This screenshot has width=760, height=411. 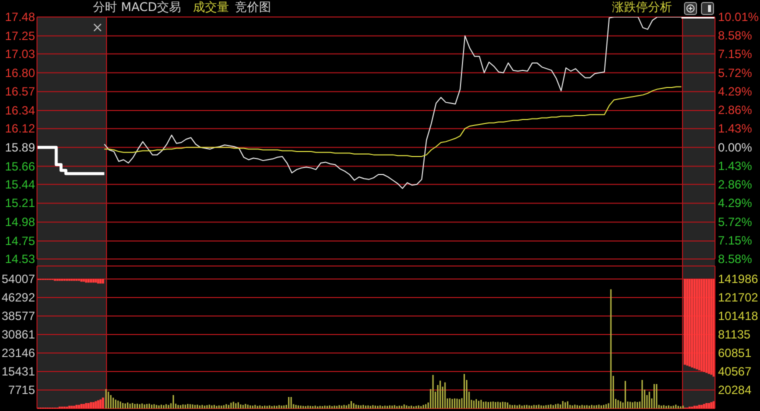 What do you see at coordinates (735, 389) in the screenshot?
I see `y2-tick-label: 20284` at bounding box center [735, 389].